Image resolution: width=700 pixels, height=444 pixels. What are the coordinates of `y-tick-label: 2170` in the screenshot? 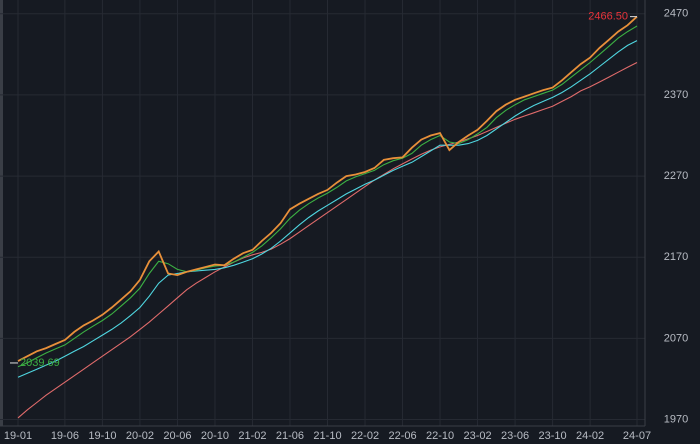 It's located at (676, 257).